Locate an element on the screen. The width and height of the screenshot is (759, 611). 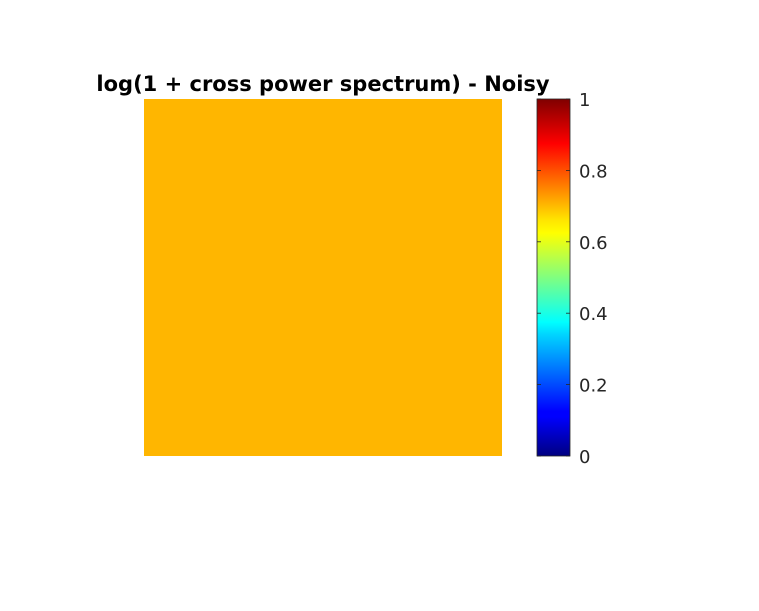
colorbar-tick-label: 0.8 is located at coordinates (593, 171).